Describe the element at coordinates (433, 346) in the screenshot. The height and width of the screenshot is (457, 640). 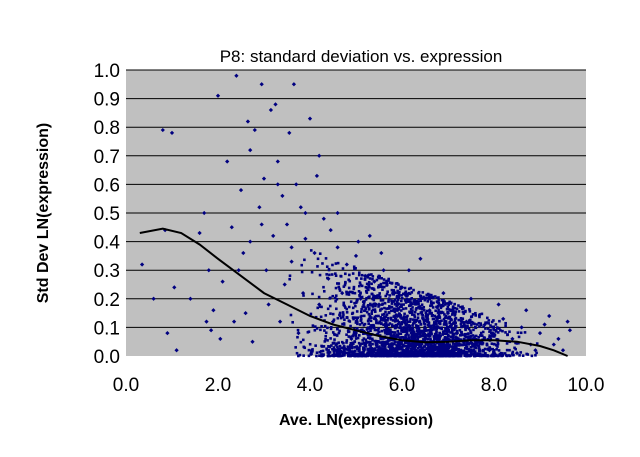
I see `dense-point-1939` at that location.